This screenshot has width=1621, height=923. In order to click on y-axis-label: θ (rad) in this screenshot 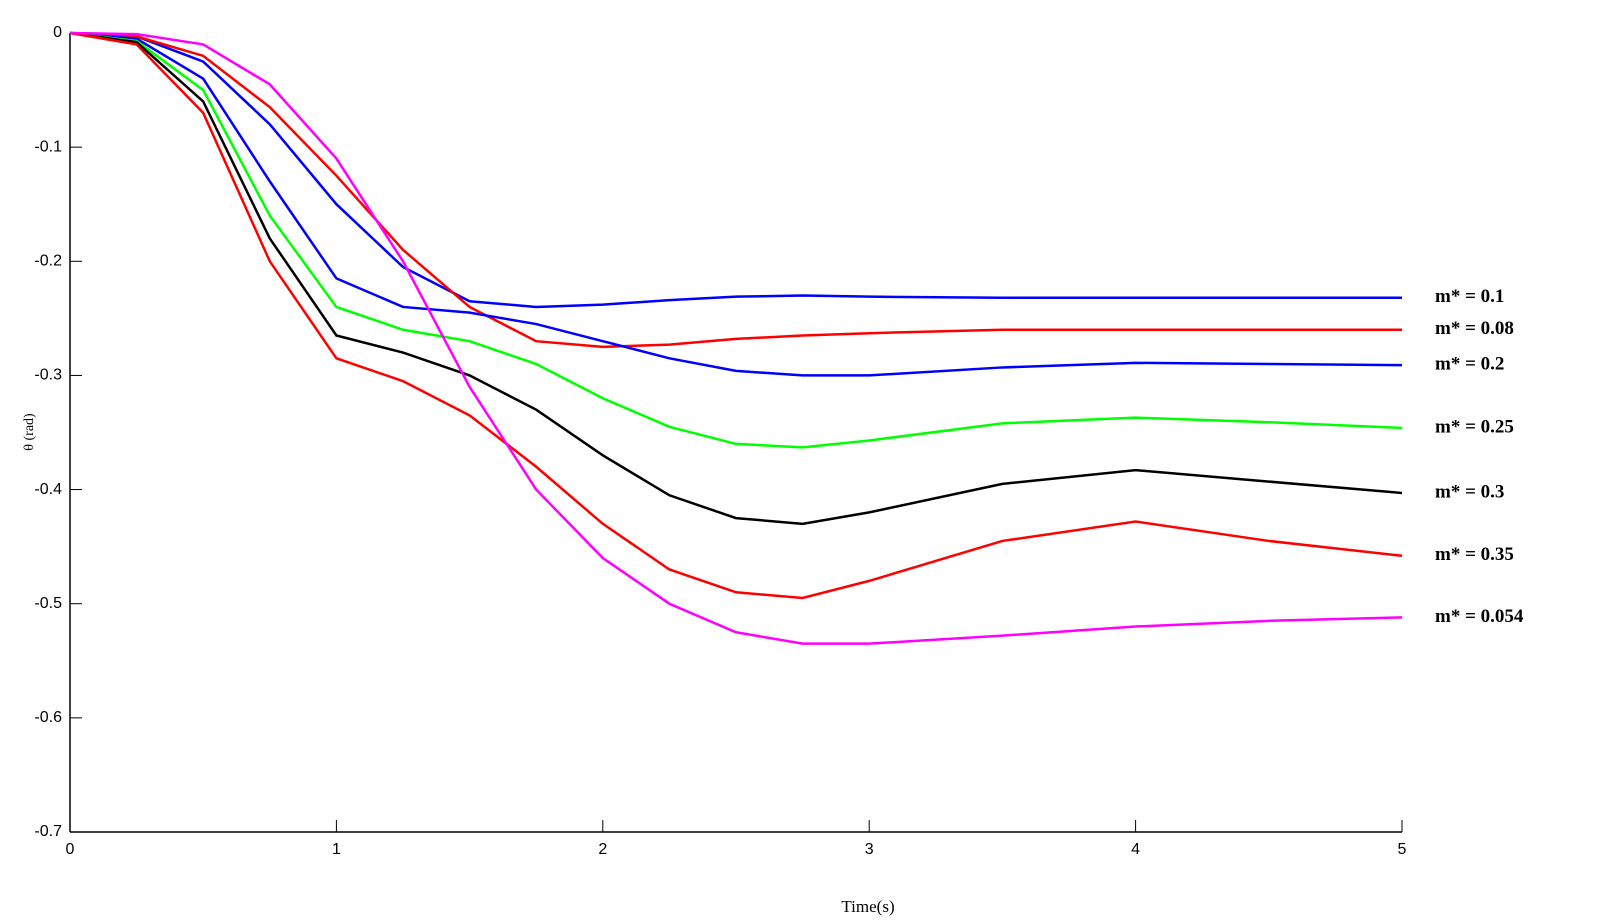, I will do `click(29, 432)`.